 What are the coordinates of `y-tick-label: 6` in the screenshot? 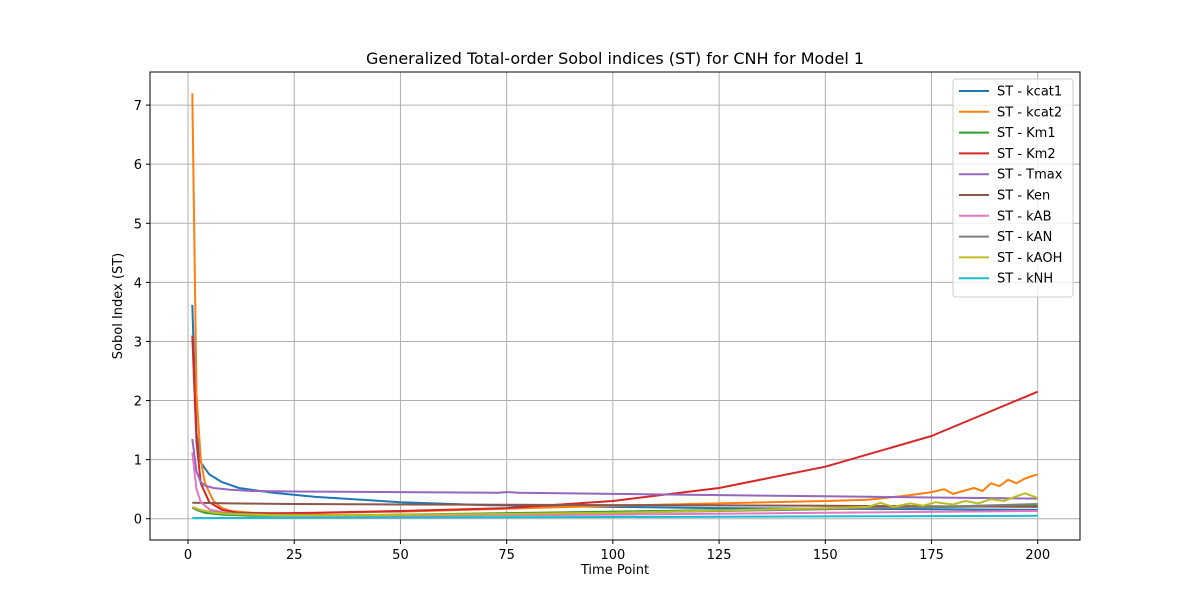 It's located at (138, 165).